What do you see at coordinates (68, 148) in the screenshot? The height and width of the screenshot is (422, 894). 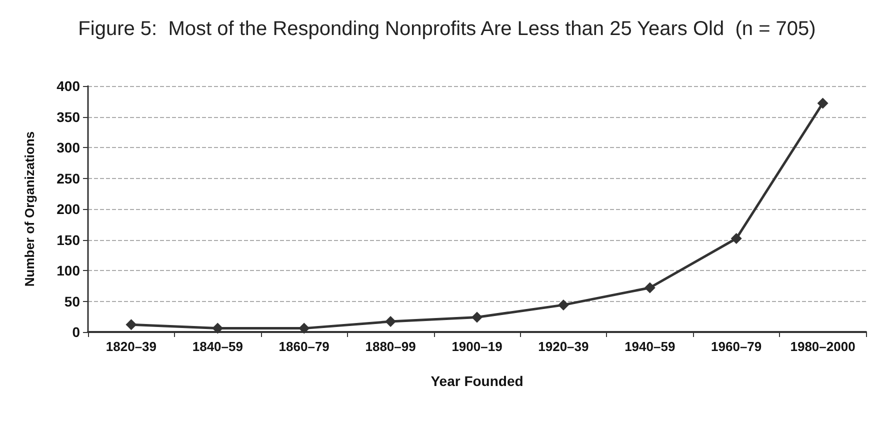 I see `y-tick-label: 300` at bounding box center [68, 148].